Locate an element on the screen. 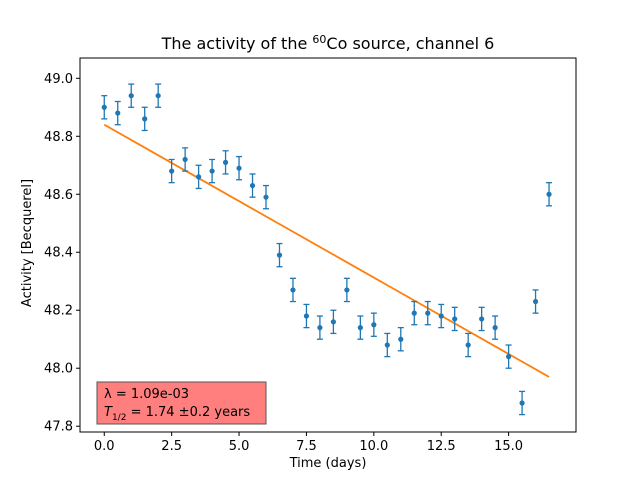  x-tick-label: 5.0 is located at coordinates (239, 446).